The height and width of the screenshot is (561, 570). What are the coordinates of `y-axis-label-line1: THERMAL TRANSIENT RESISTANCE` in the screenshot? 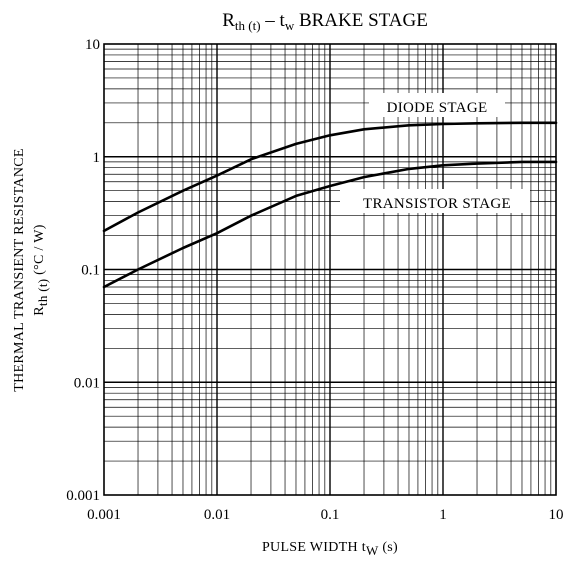 It's located at (19, 269).